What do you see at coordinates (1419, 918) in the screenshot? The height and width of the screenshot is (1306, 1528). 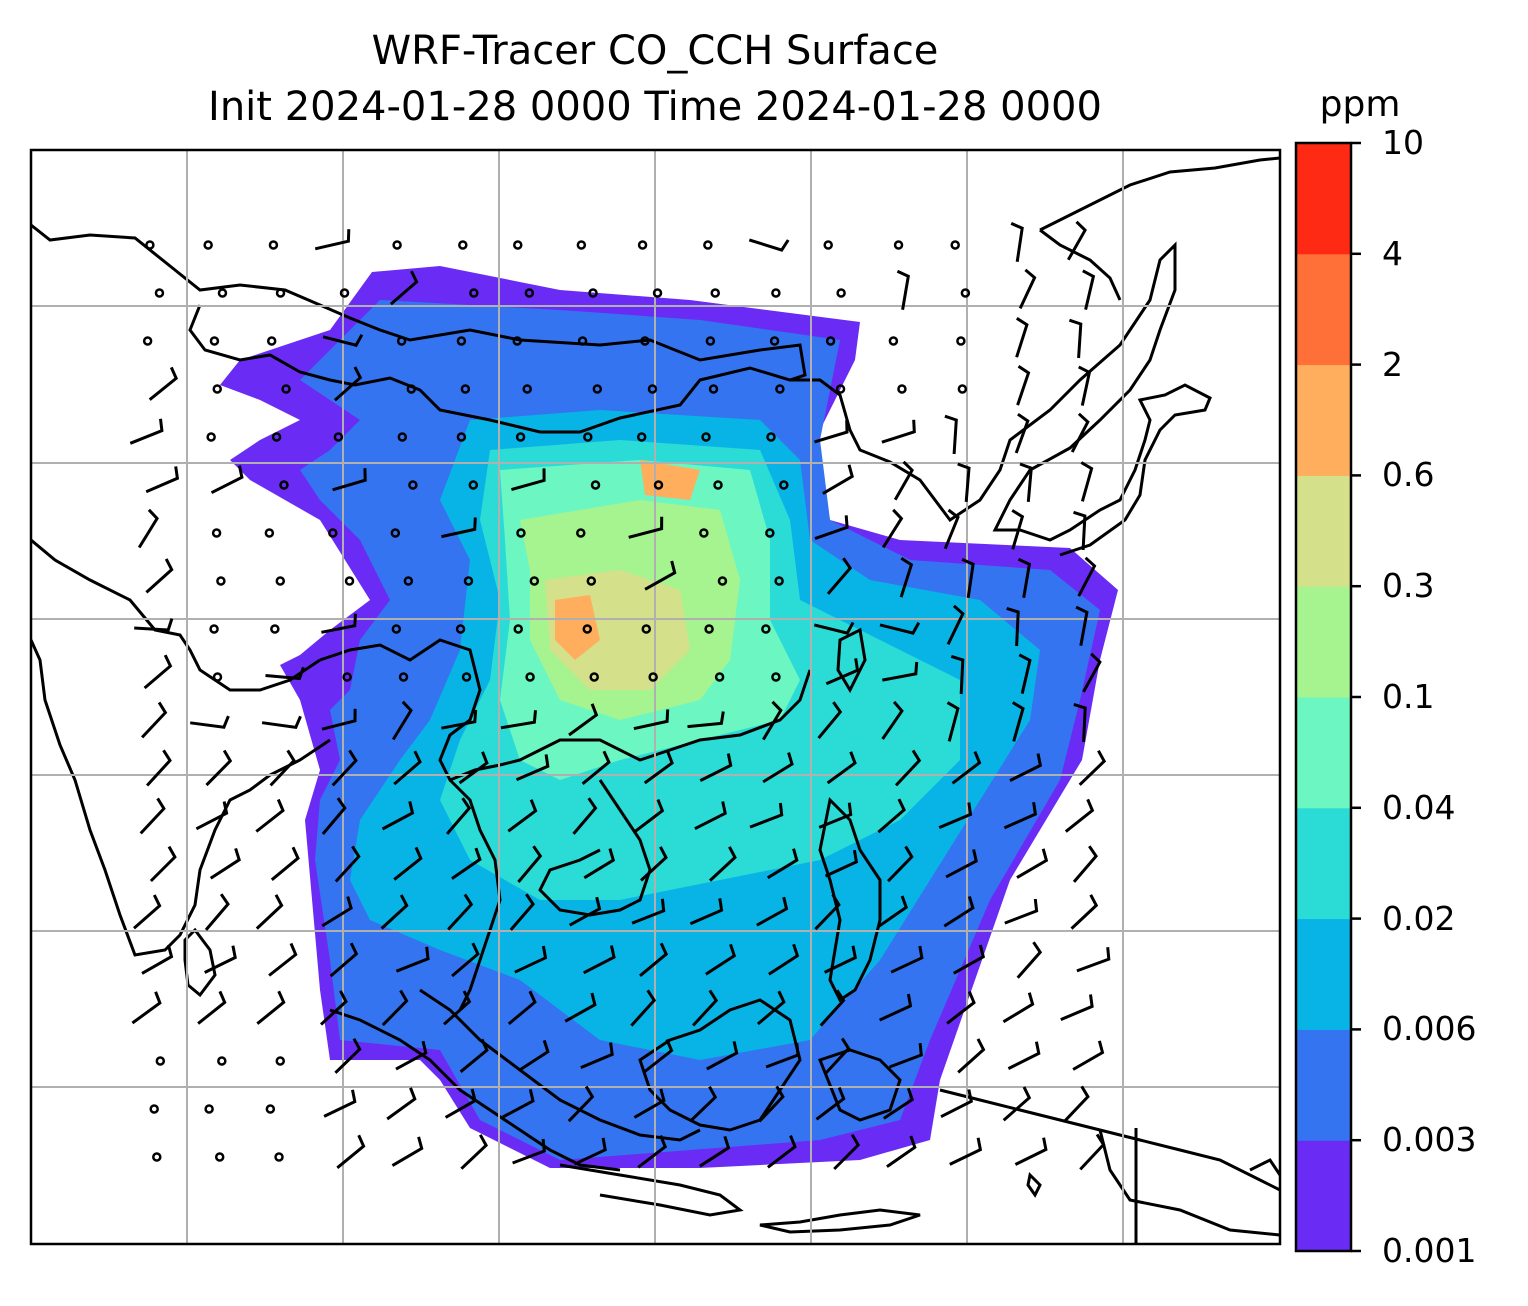 I see `colorbar-tick-label: 0.02` at bounding box center [1419, 918].